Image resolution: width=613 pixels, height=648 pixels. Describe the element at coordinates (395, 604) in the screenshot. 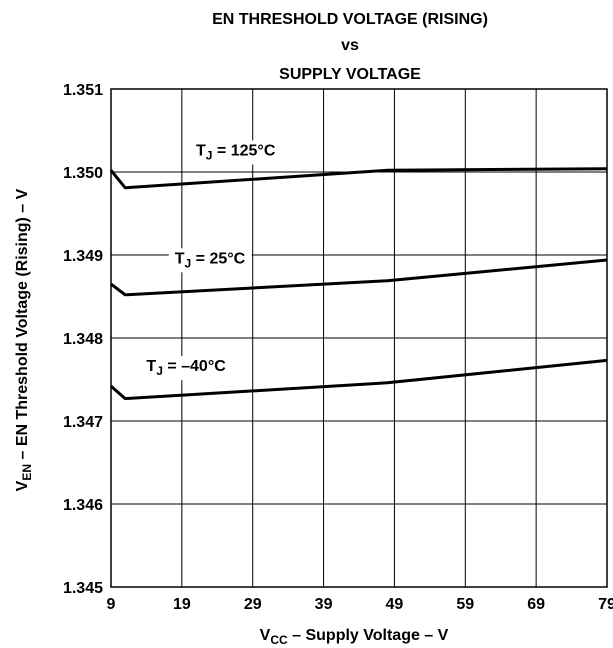

I see `x-tick-label: 49` at that location.